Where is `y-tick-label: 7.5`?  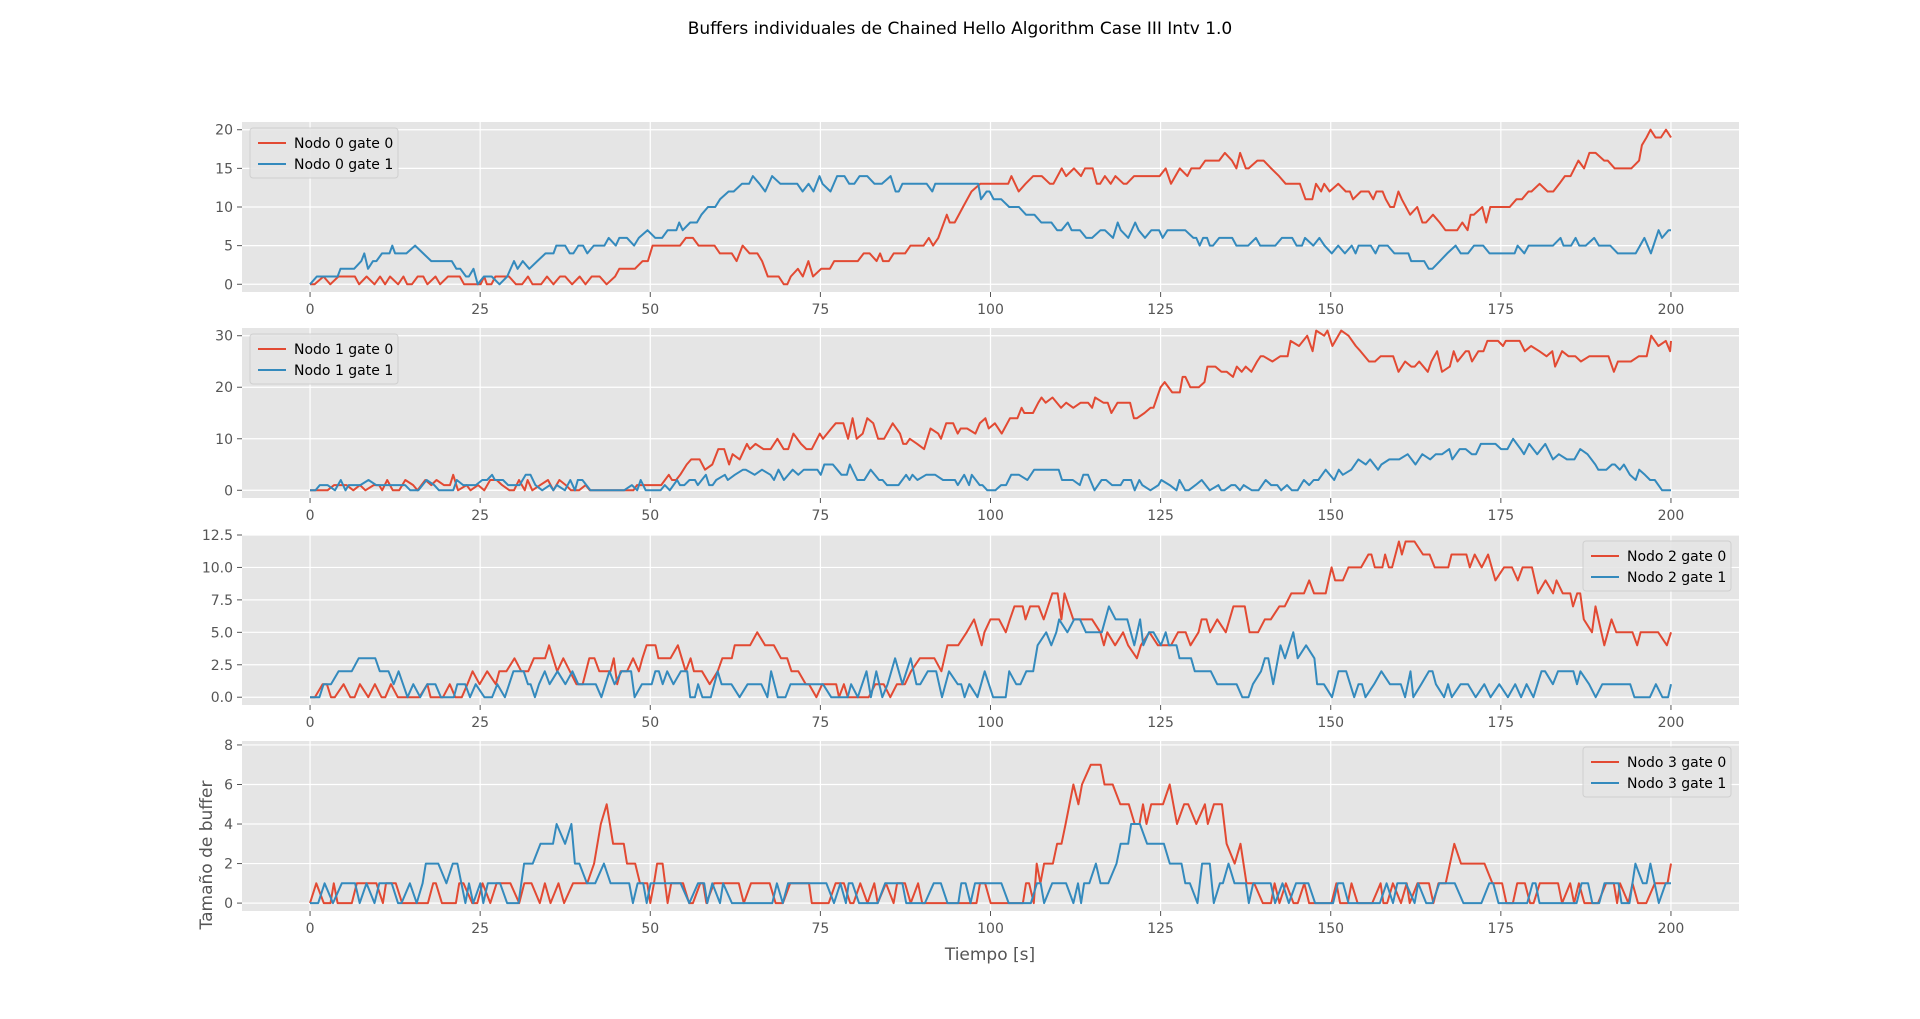
y-tick-label: 7.5 is located at coordinates (222, 601).